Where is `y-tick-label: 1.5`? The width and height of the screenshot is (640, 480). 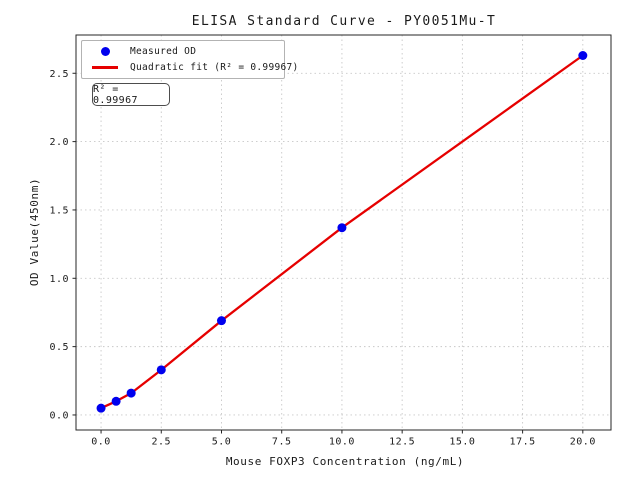 y-tick-label: 1.5 is located at coordinates (59, 210).